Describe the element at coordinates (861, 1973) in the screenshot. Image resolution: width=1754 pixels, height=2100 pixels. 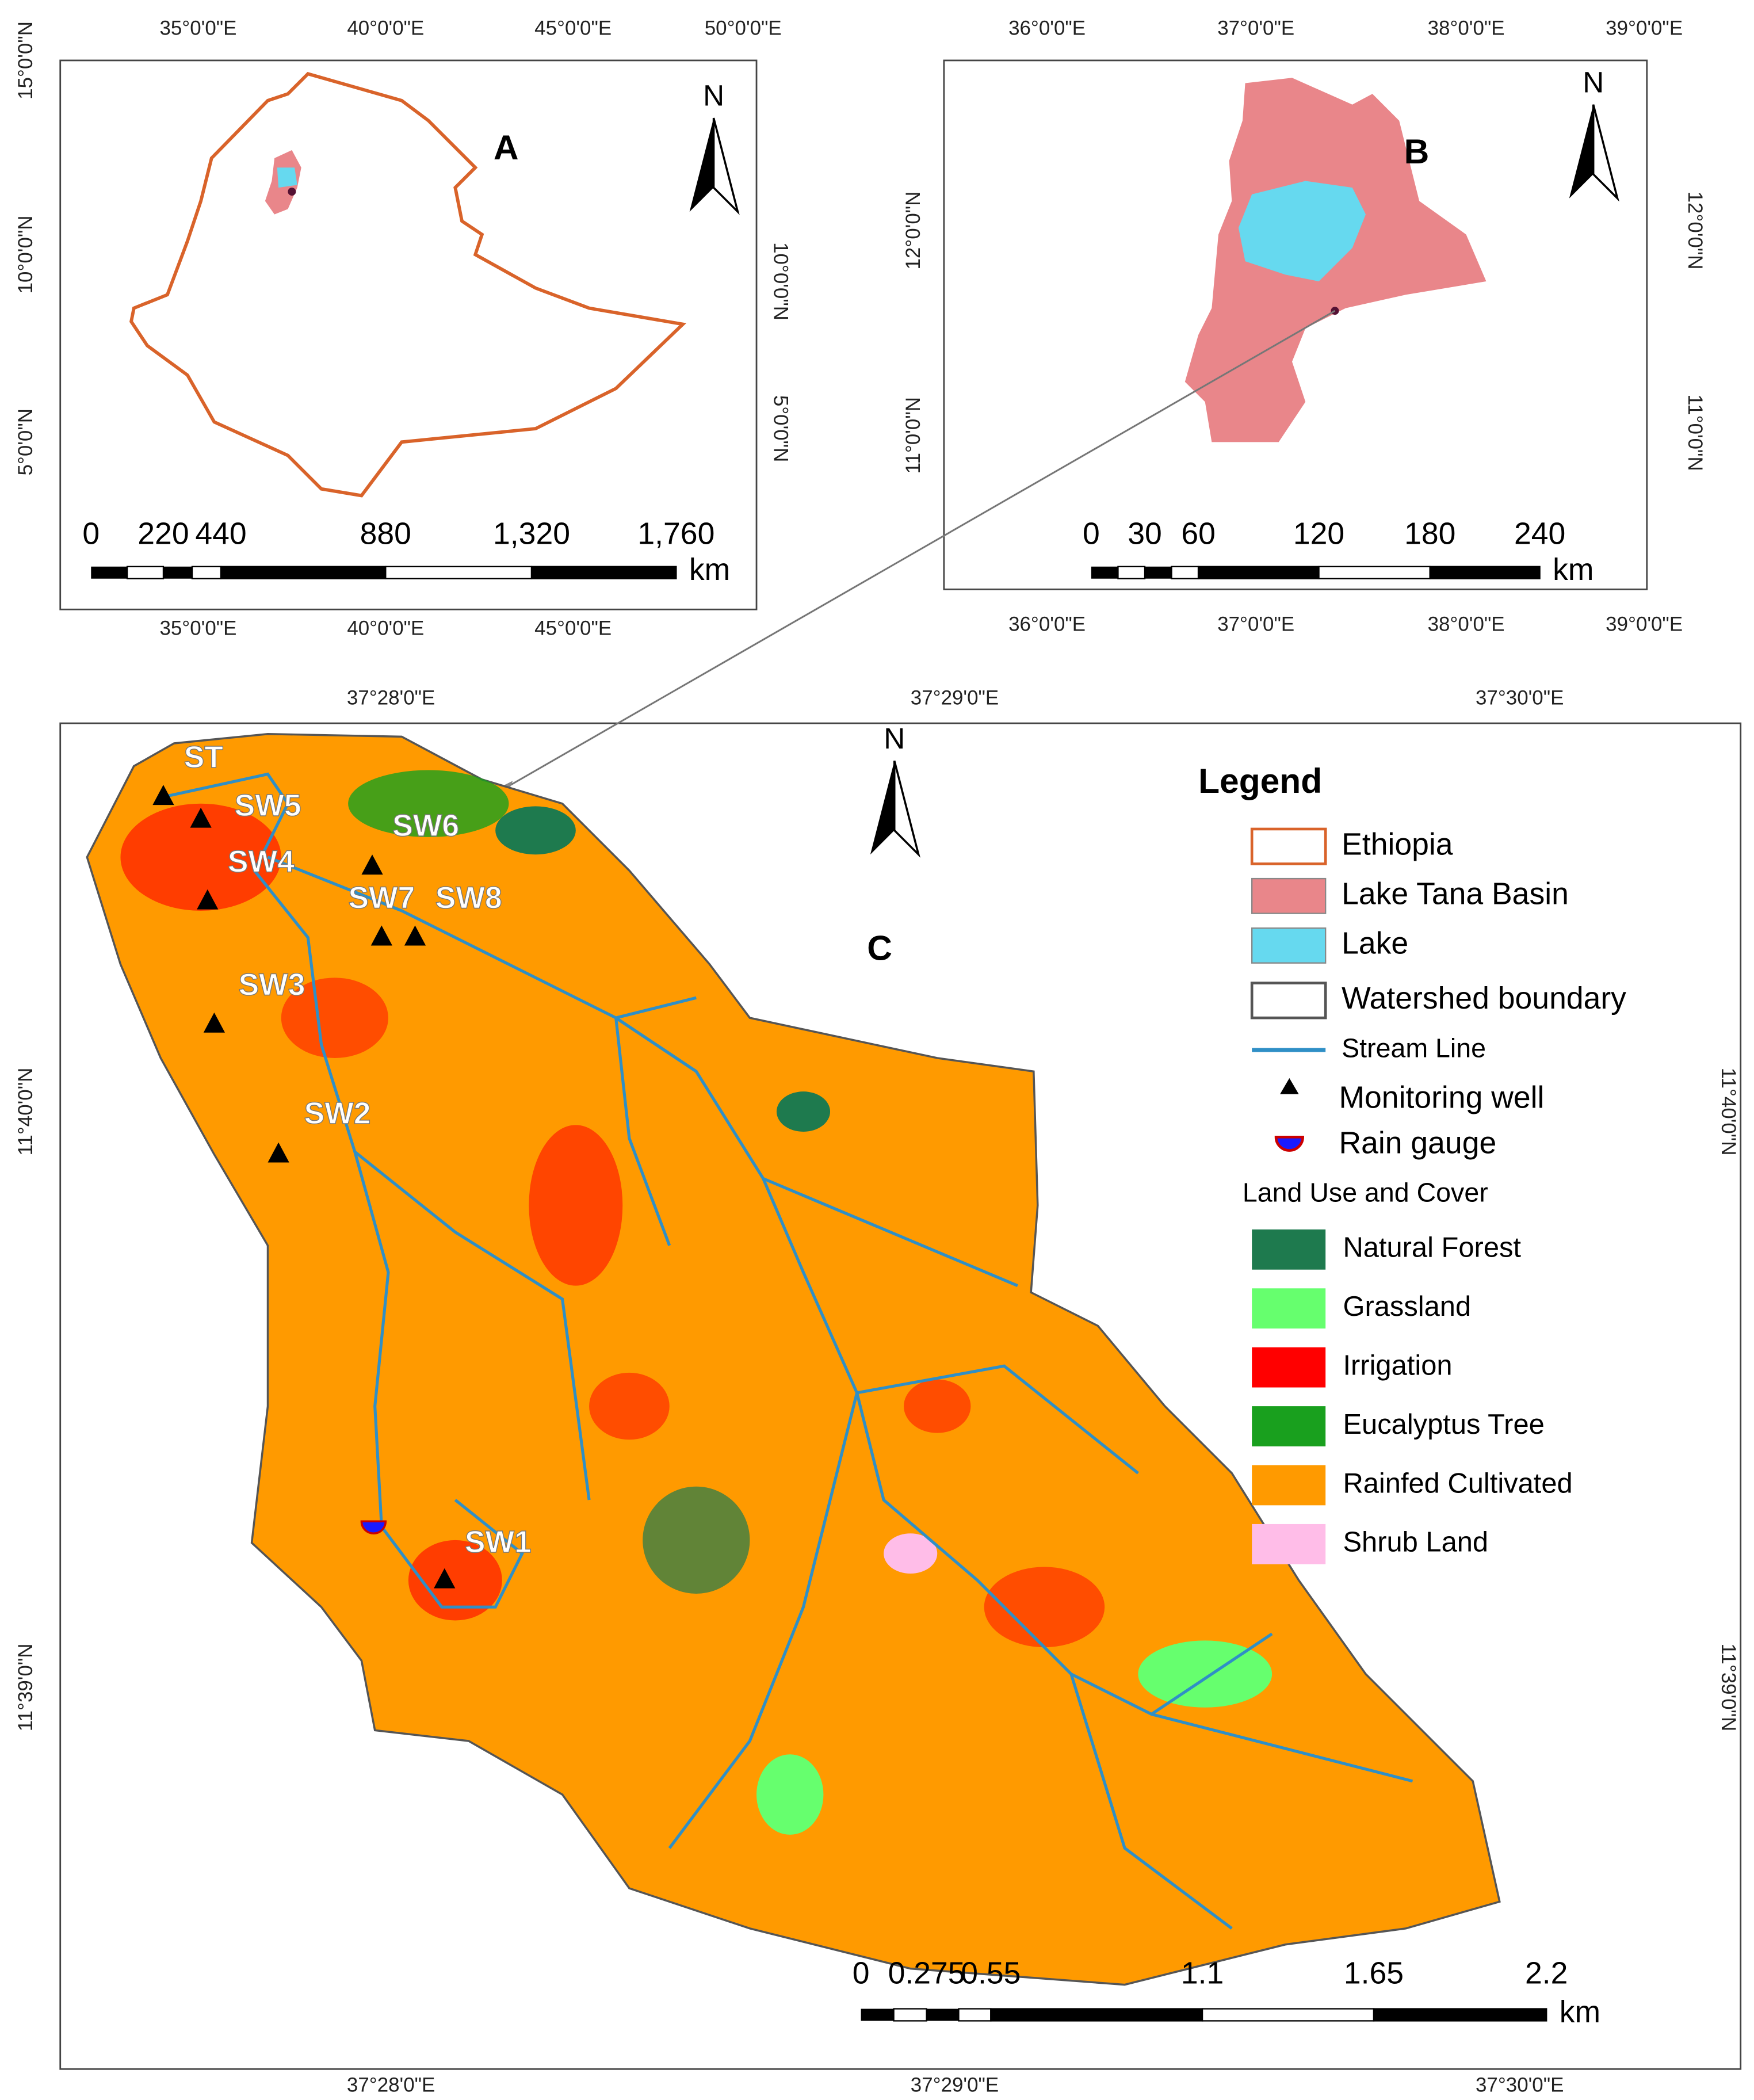
I see `scale-label: 0` at that location.